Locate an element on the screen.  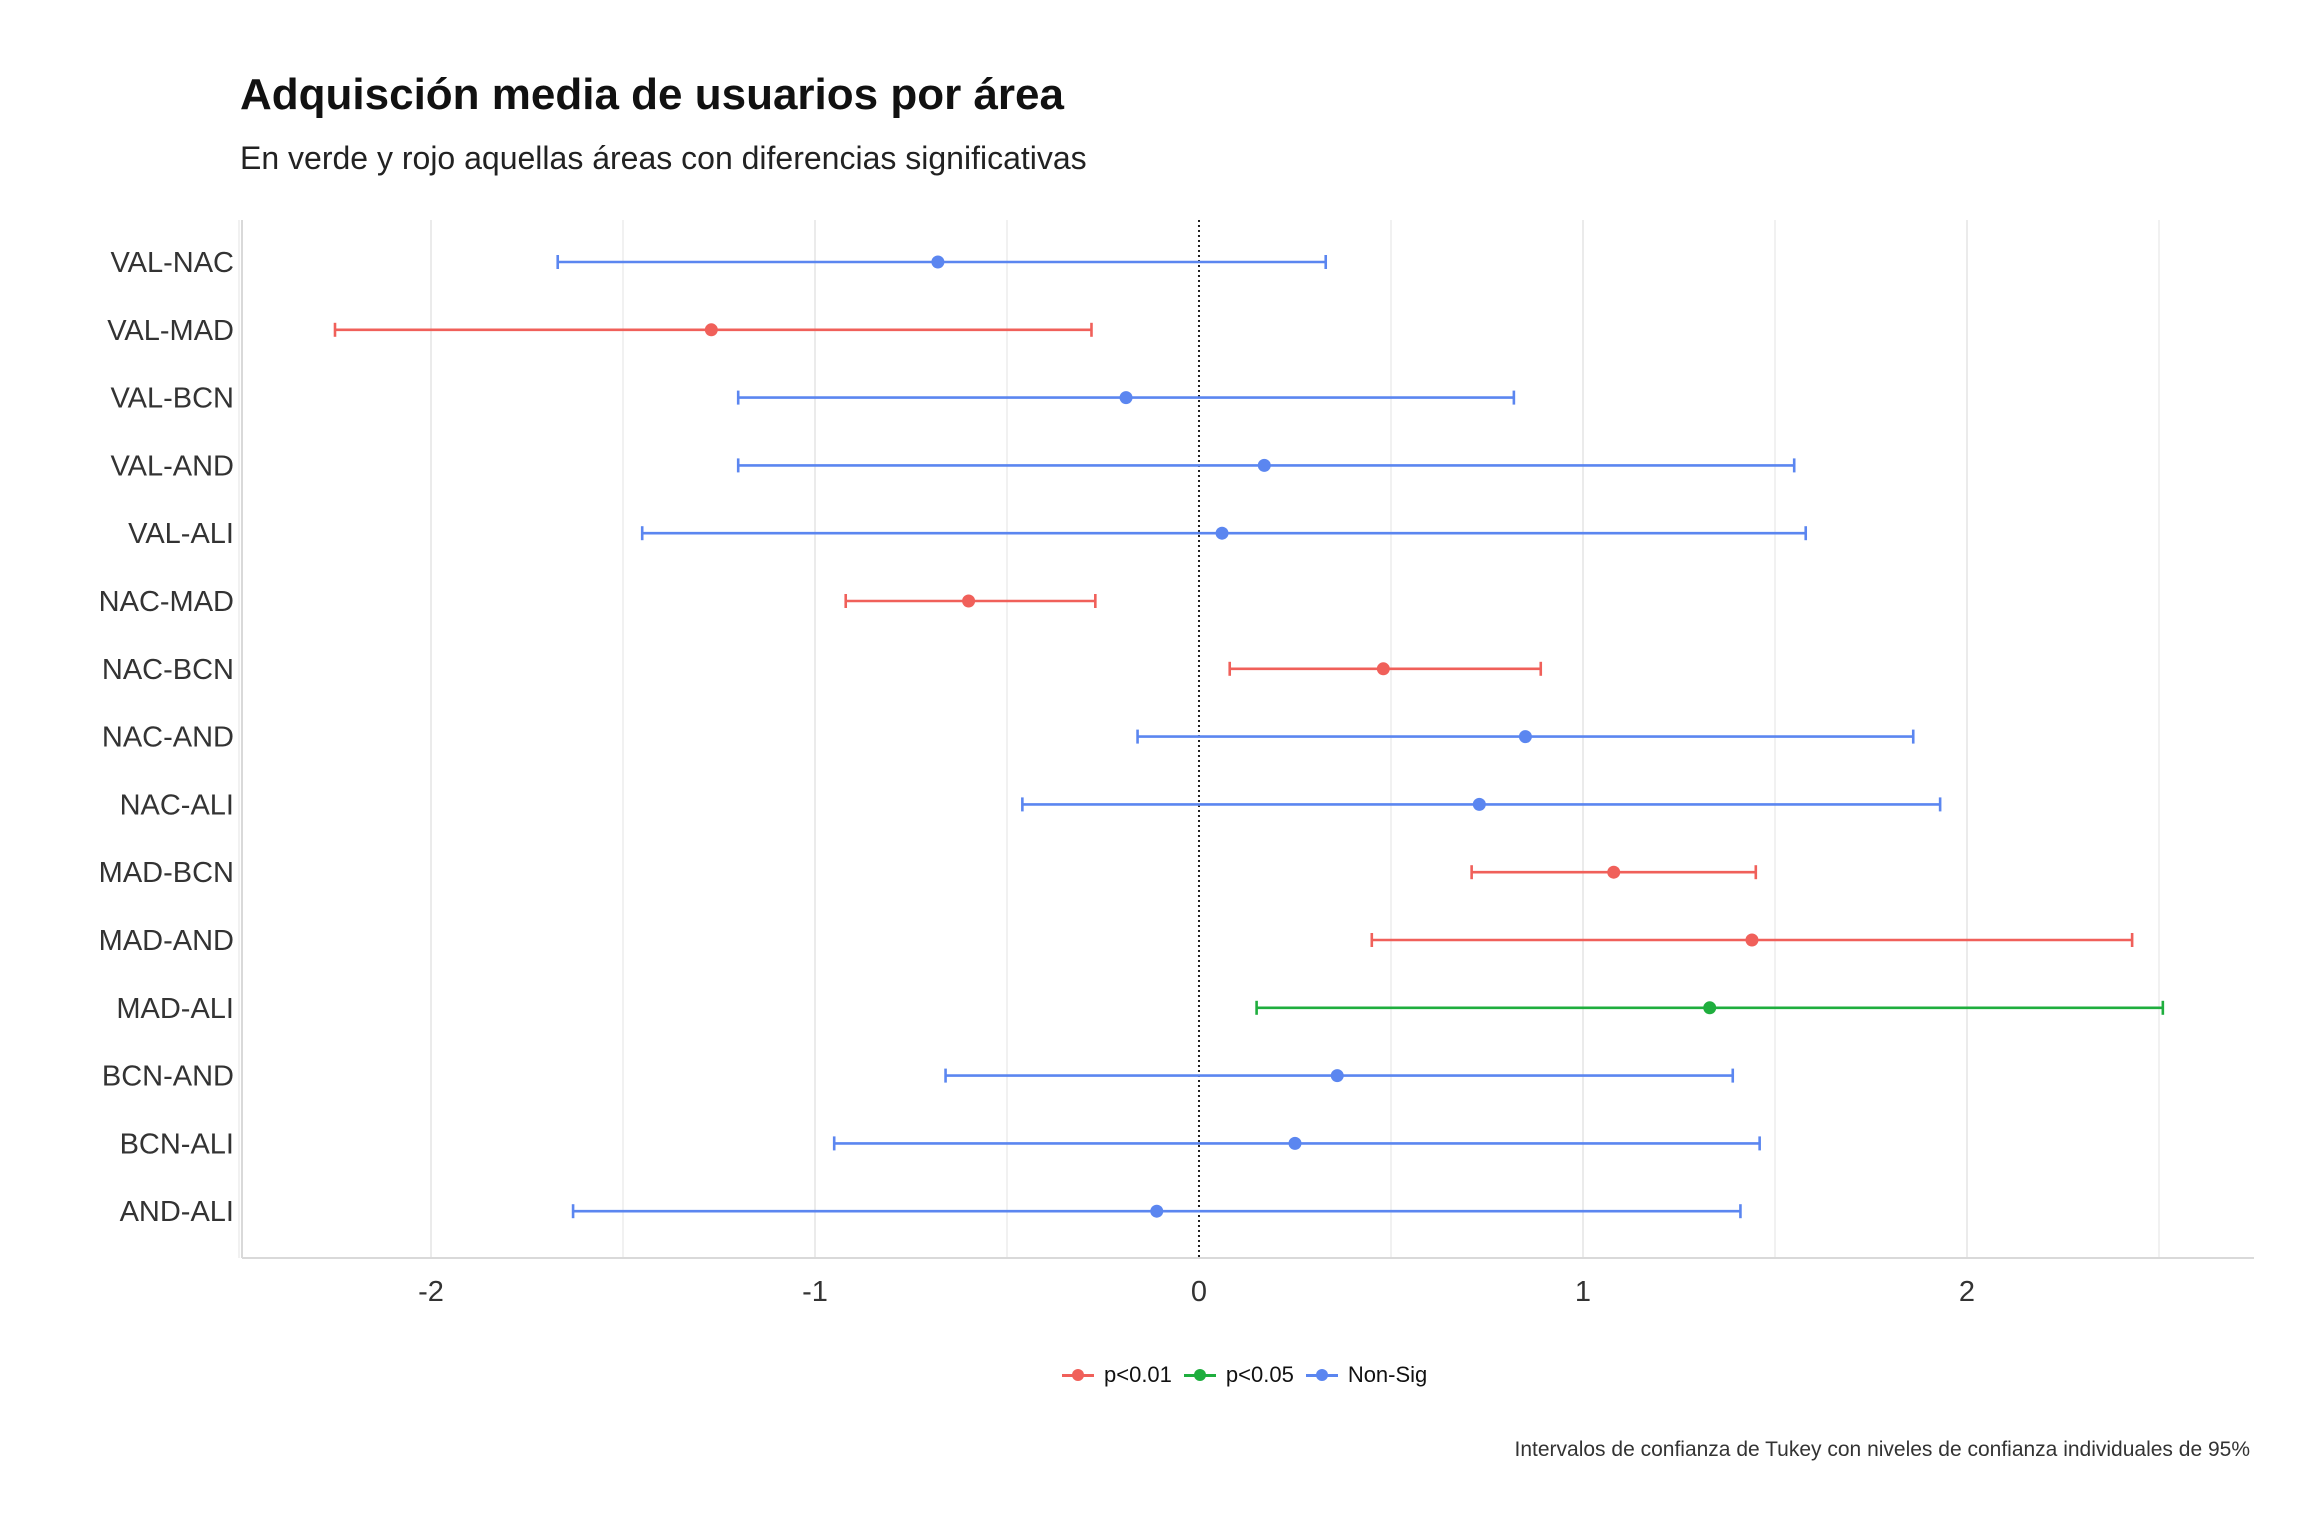
y-tick-label: VAL-BCN is located at coordinates (172, 399).